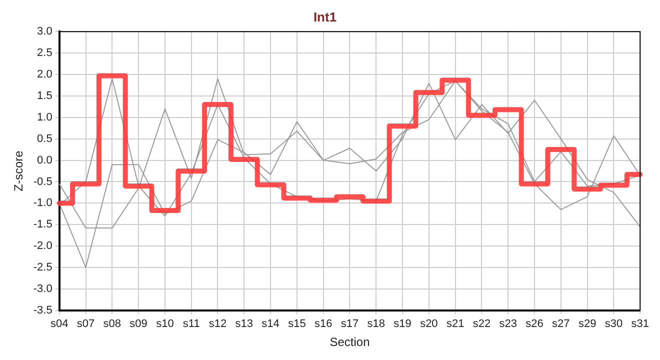 Image resolution: width=660 pixels, height=360 pixels. What do you see at coordinates (613, 324) in the screenshot?
I see `x-tick-label: s30` at bounding box center [613, 324].